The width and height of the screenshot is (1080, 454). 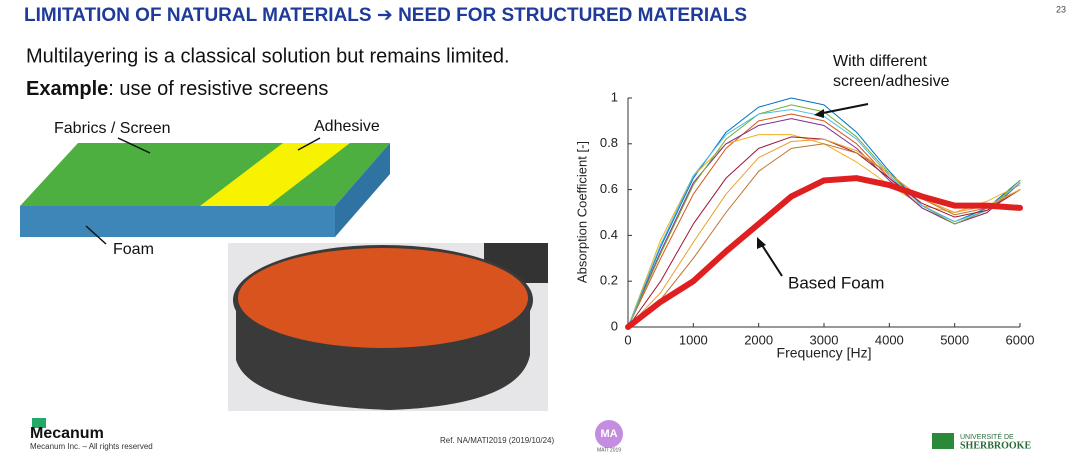 I want to click on y-tick-label: 0.2, so click(x=609, y=280).